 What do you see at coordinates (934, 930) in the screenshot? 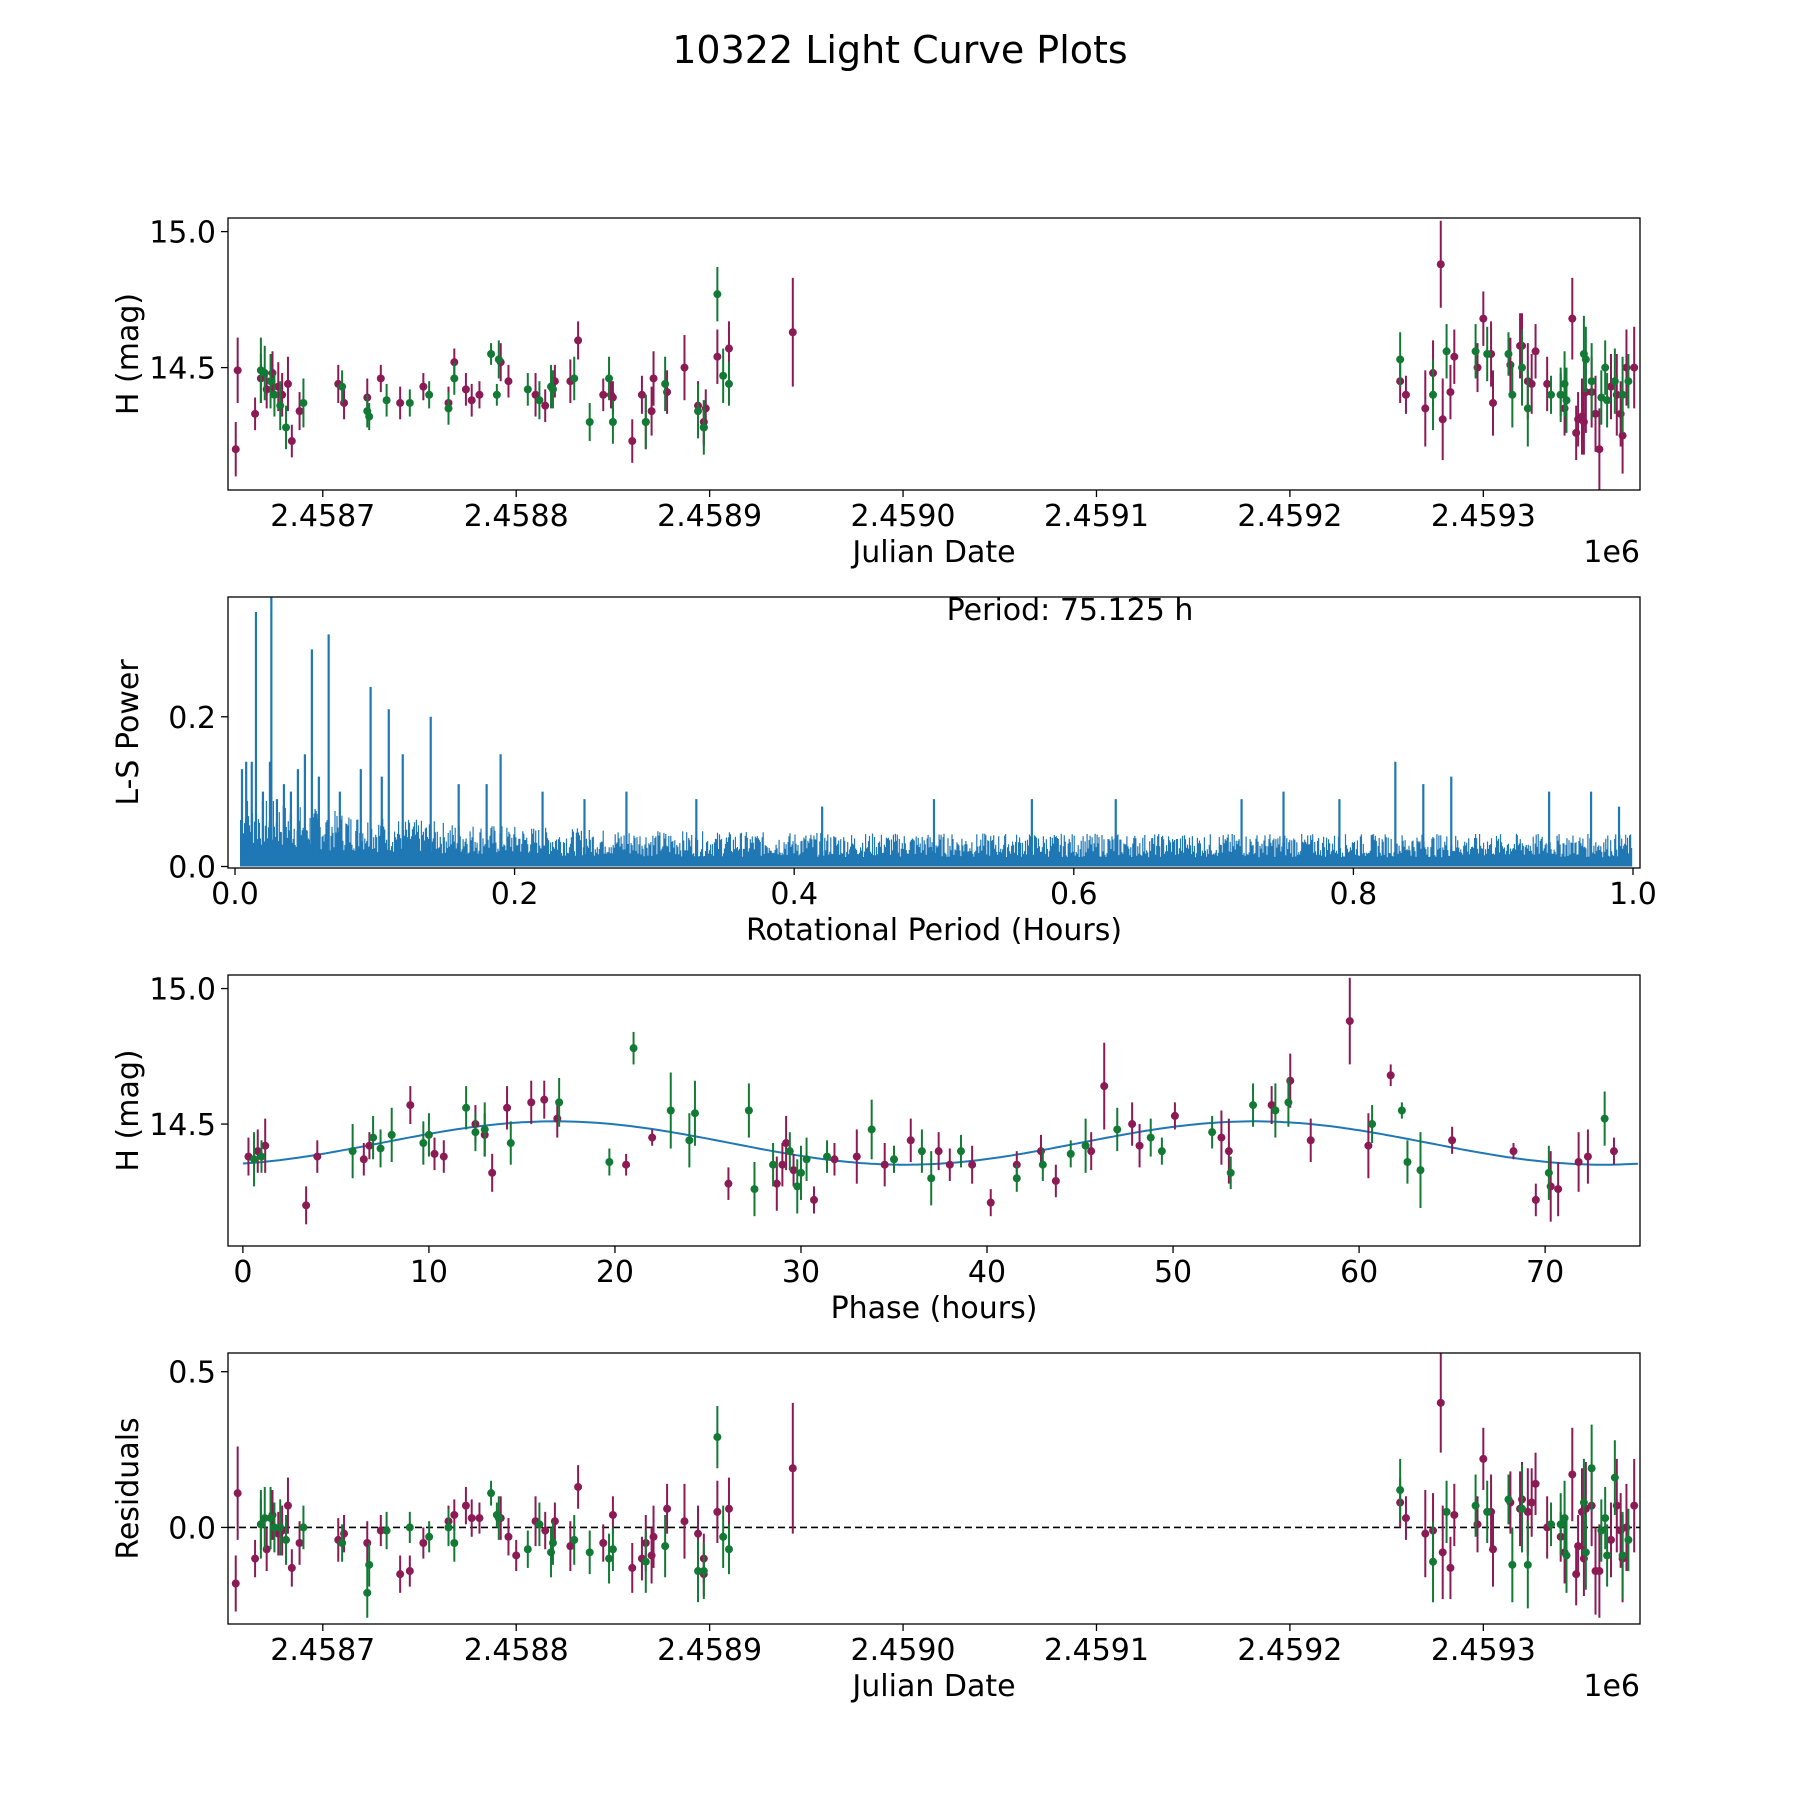
I see `x-axis-label: Rotational Period (Hours)` at bounding box center [934, 930].